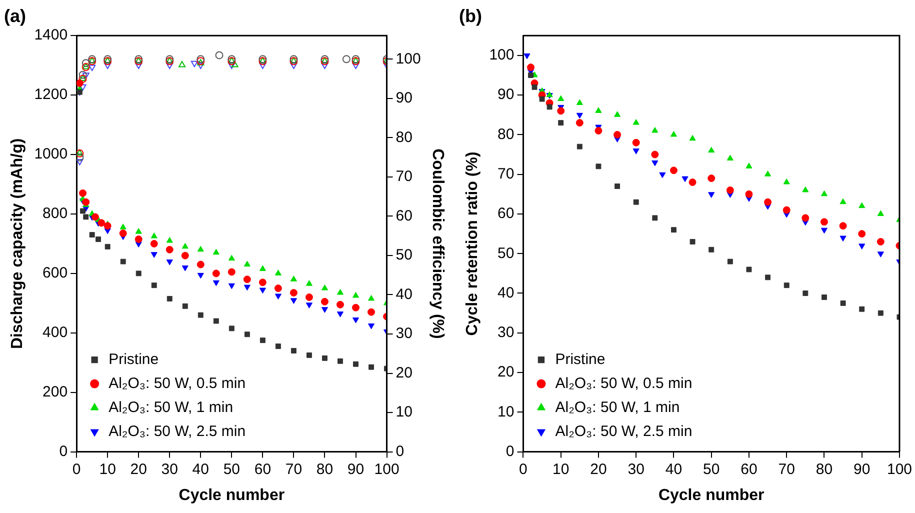 Image resolution: width=915 pixels, height=513 pixels. What do you see at coordinates (55, 333) in the screenshot?
I see `y-tick-label: 400` at bounding box center [55, 333].